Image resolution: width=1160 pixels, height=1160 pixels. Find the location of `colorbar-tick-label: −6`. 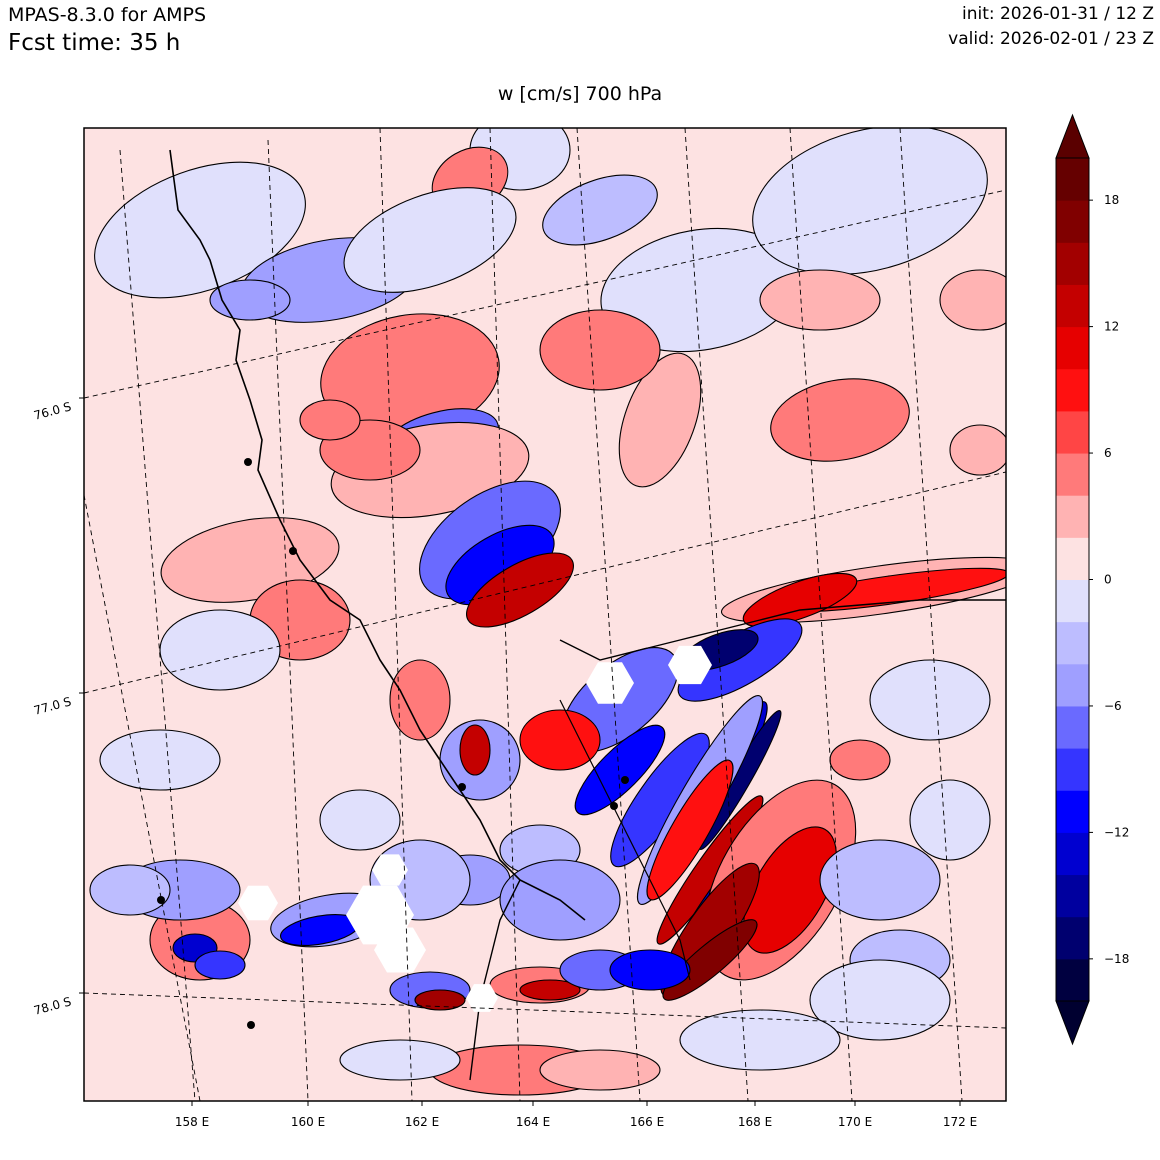

colorbar-tick-label: −6 is located at coordinates (1113, 706).